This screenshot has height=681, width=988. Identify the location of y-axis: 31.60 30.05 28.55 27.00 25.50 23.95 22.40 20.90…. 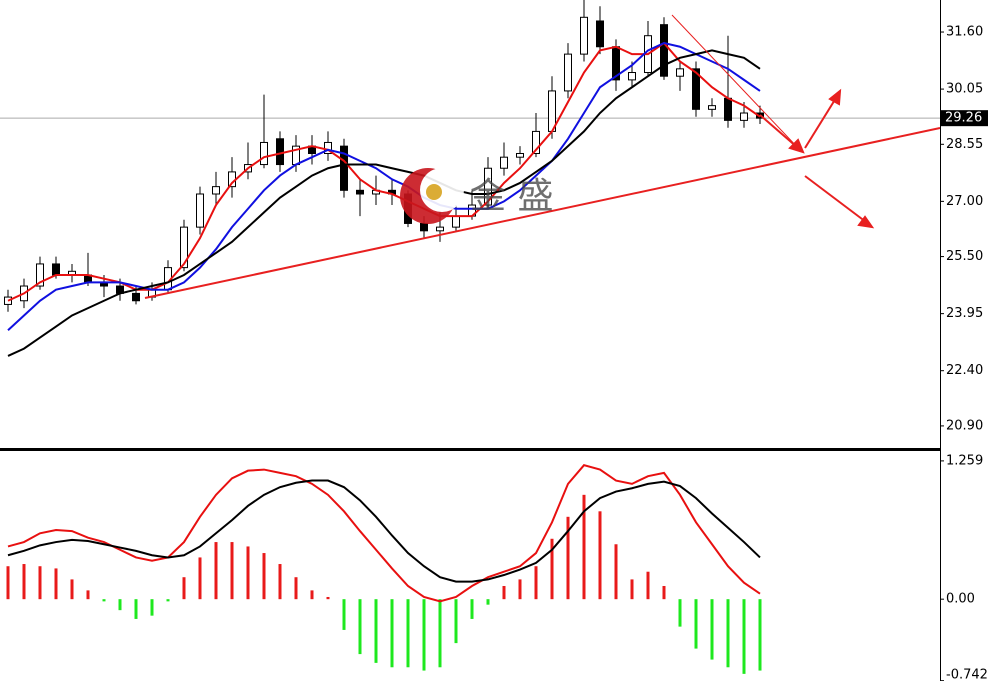
(964, 353).